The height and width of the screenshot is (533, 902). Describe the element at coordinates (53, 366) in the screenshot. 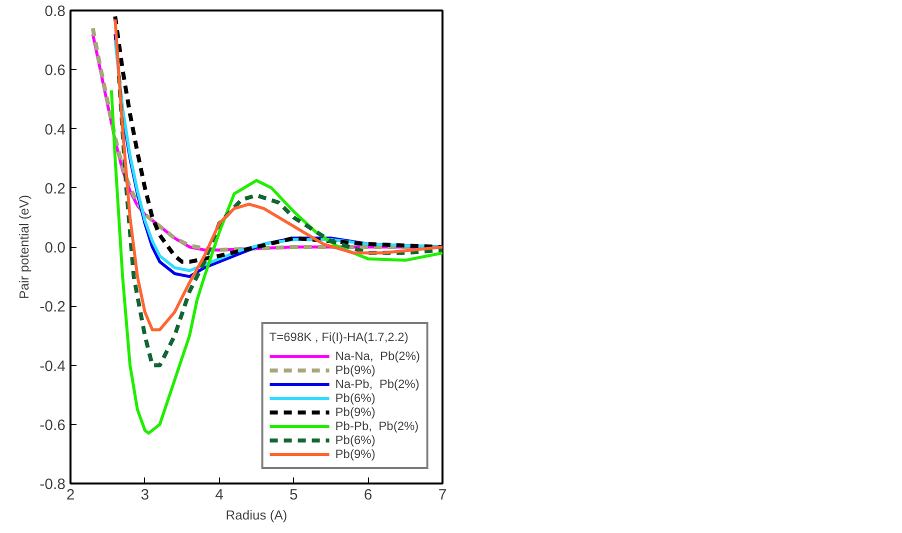

I see `y-tick-label: -0.4` at that location.